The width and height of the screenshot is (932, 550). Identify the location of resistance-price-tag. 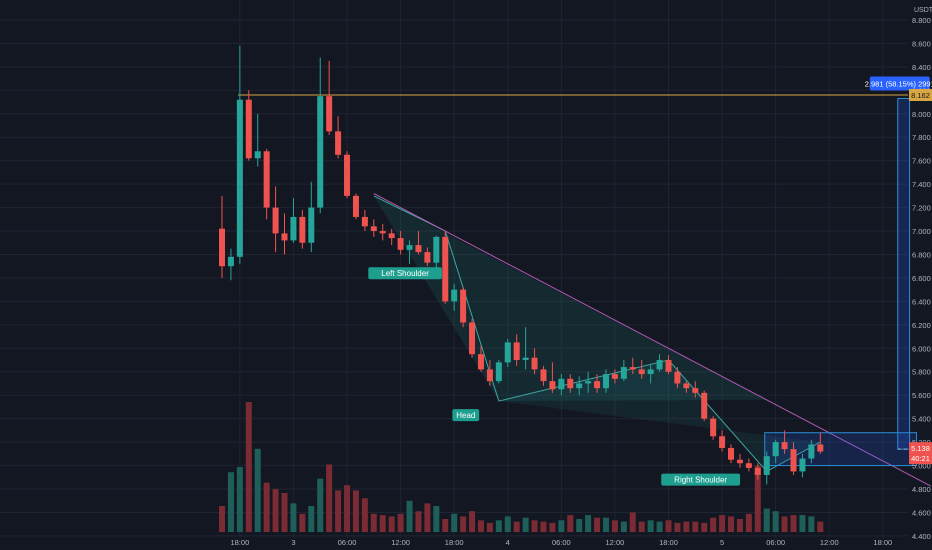
(920, 94).